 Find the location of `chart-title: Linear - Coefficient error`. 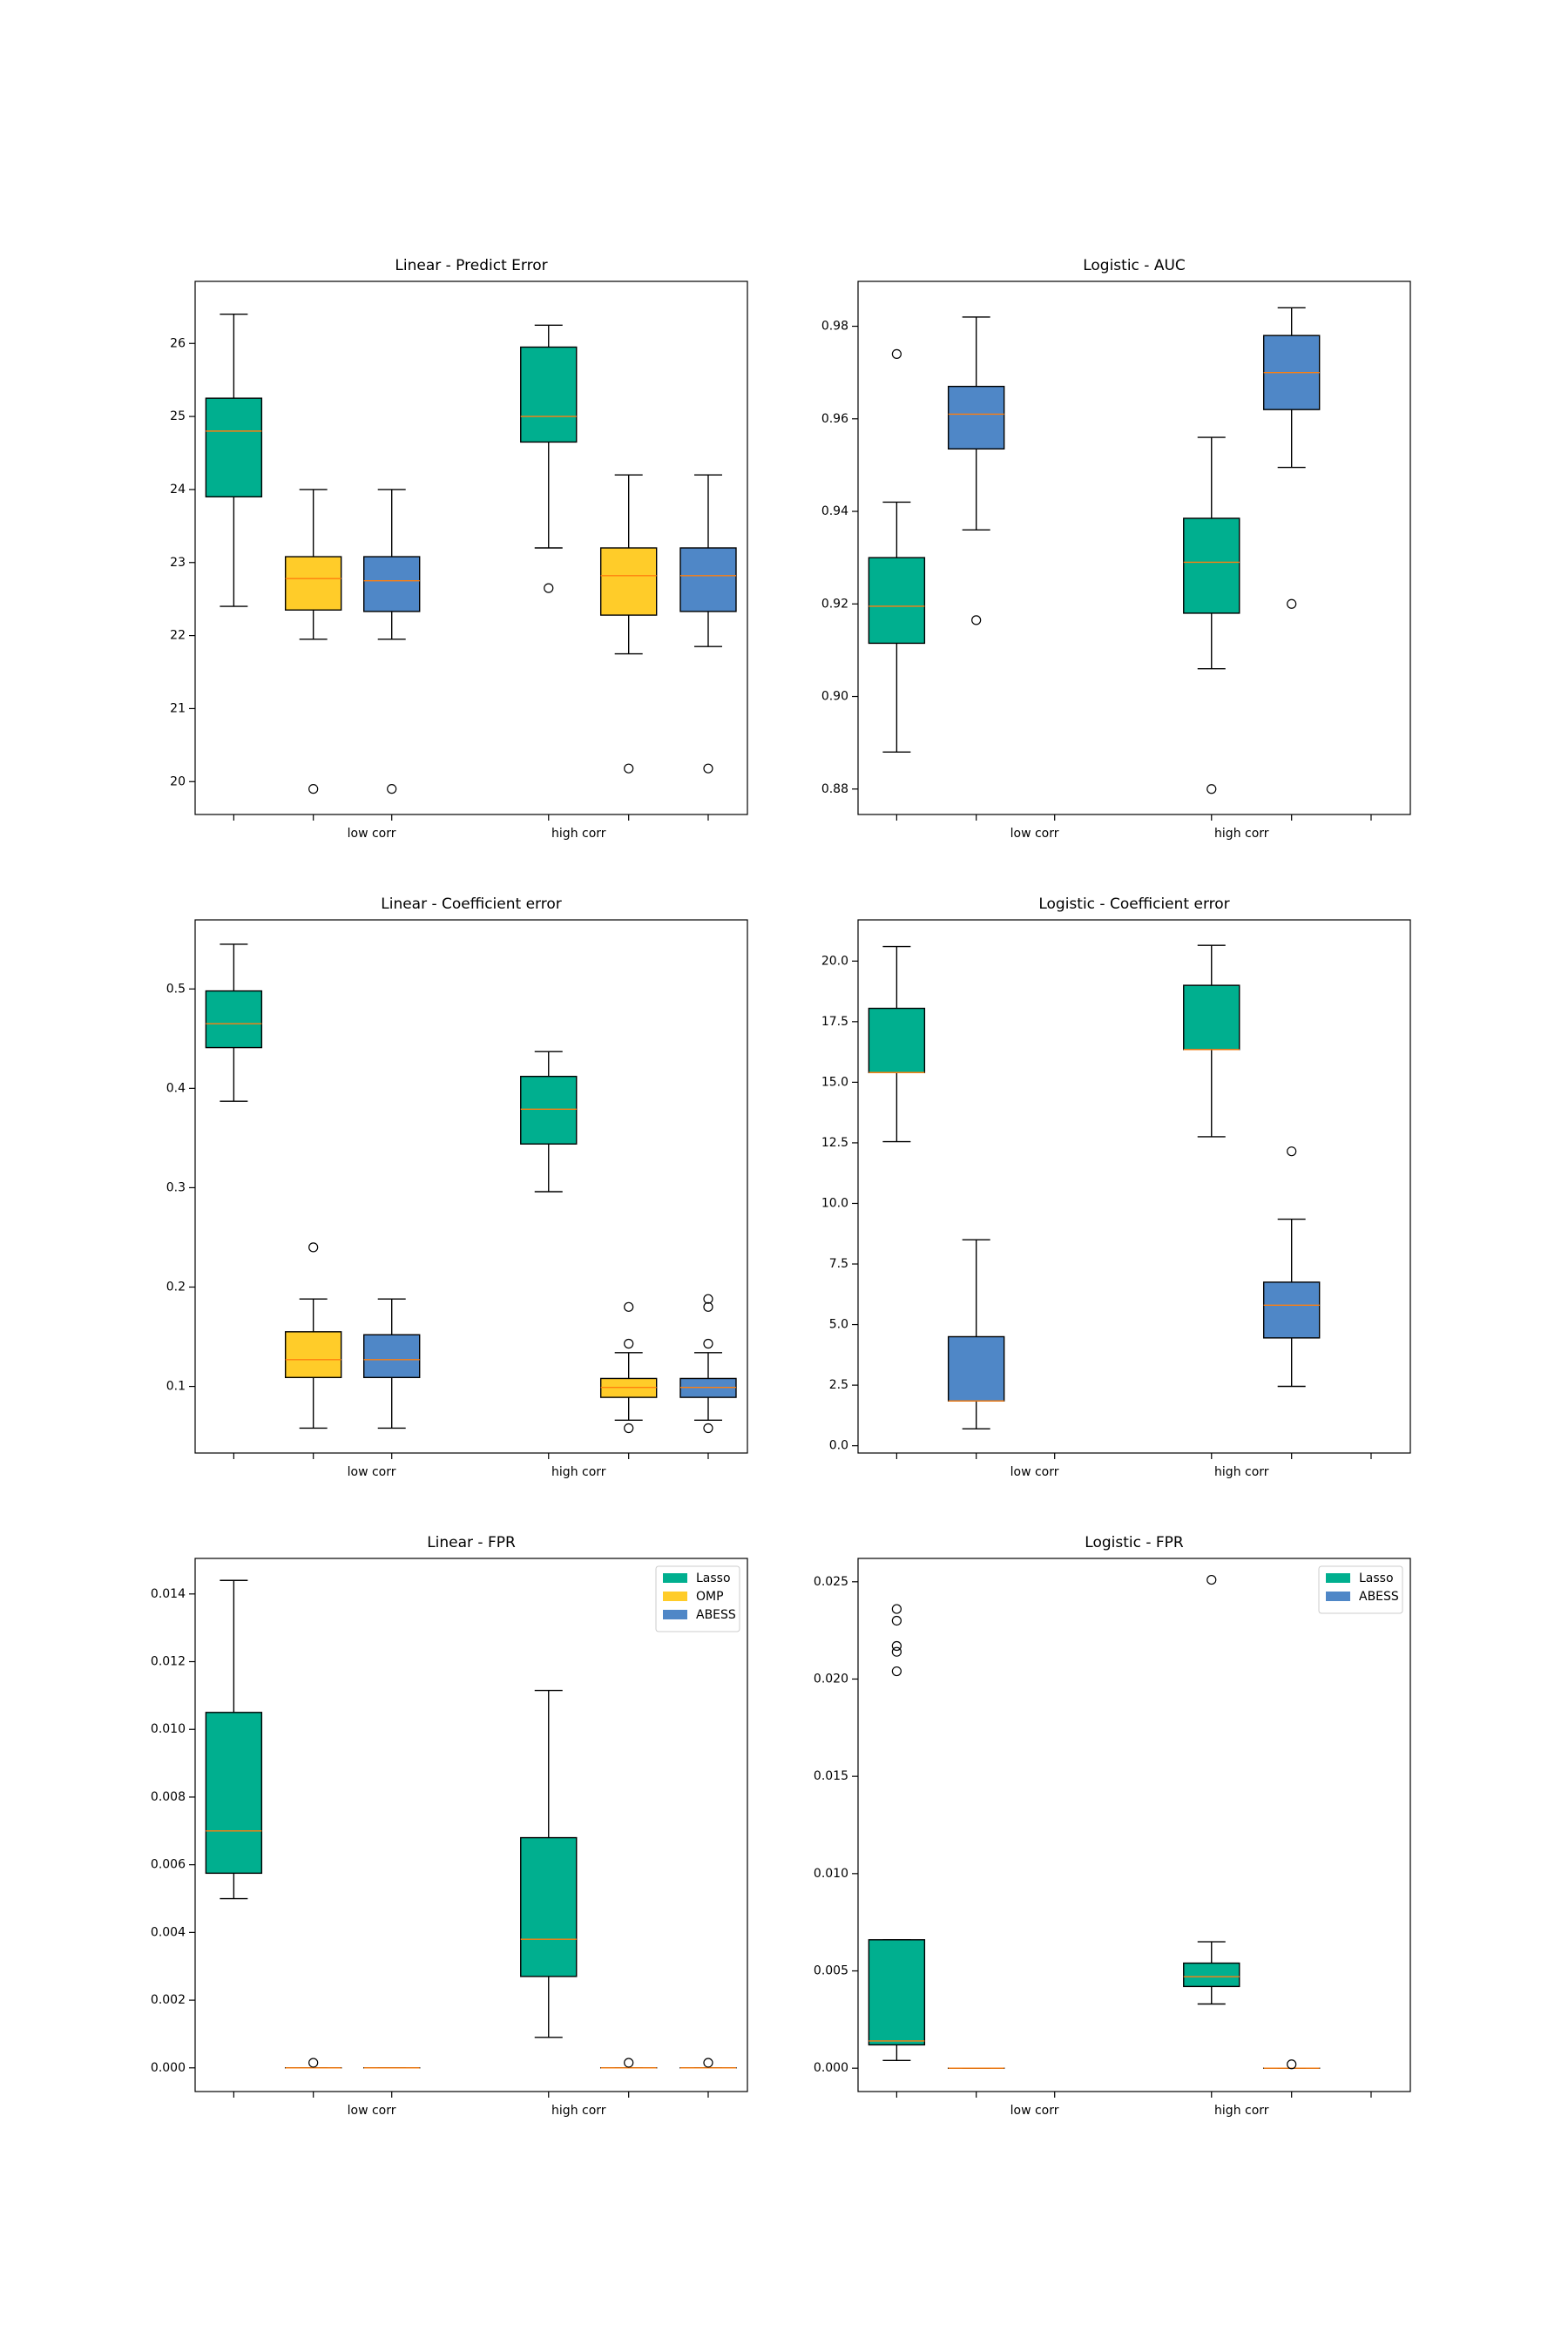

chart-title: Linear - Coefficient error is located at coordinates (471, 905).